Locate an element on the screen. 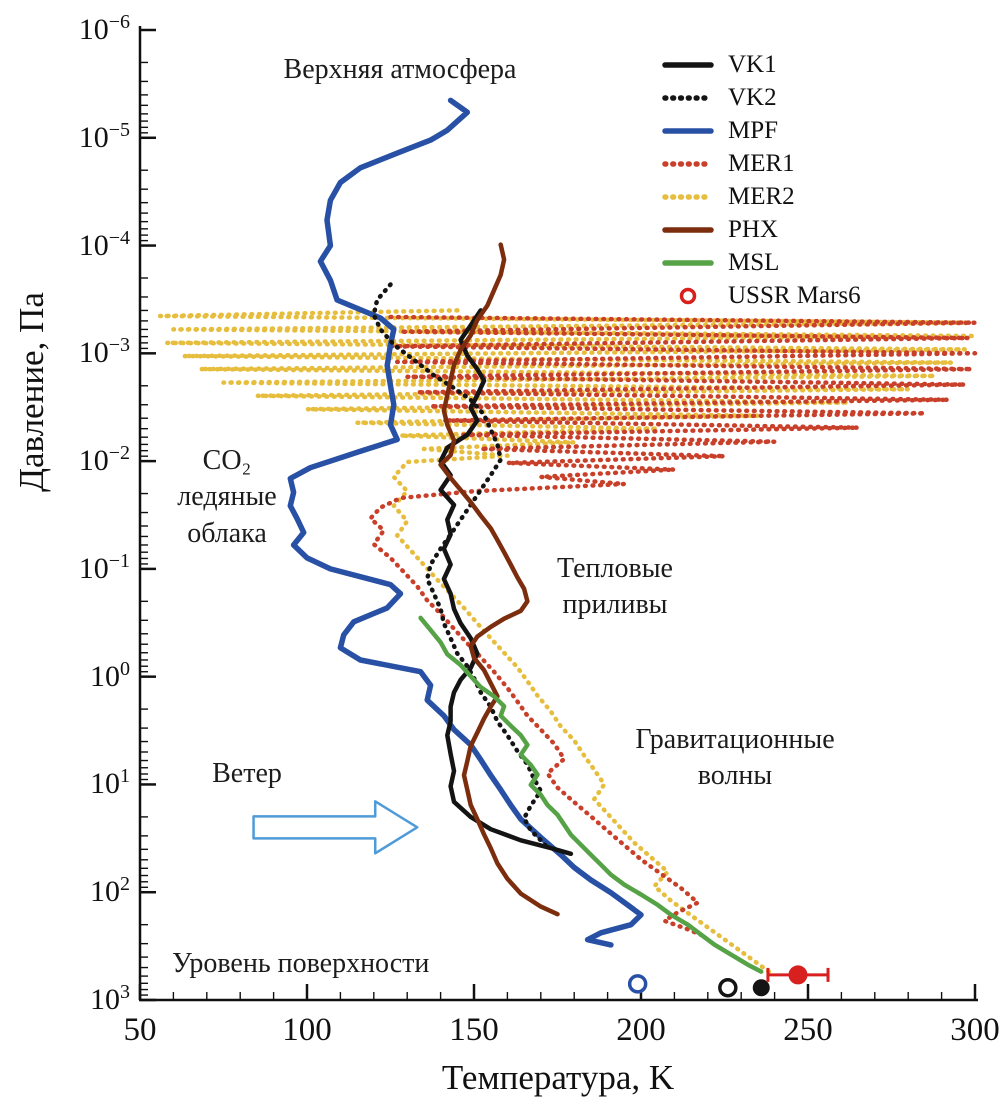  legend: VK1 VK2 MPF MER1 MER2 PHX MSL USSR Mars6 is located at coordinates (761, 180).